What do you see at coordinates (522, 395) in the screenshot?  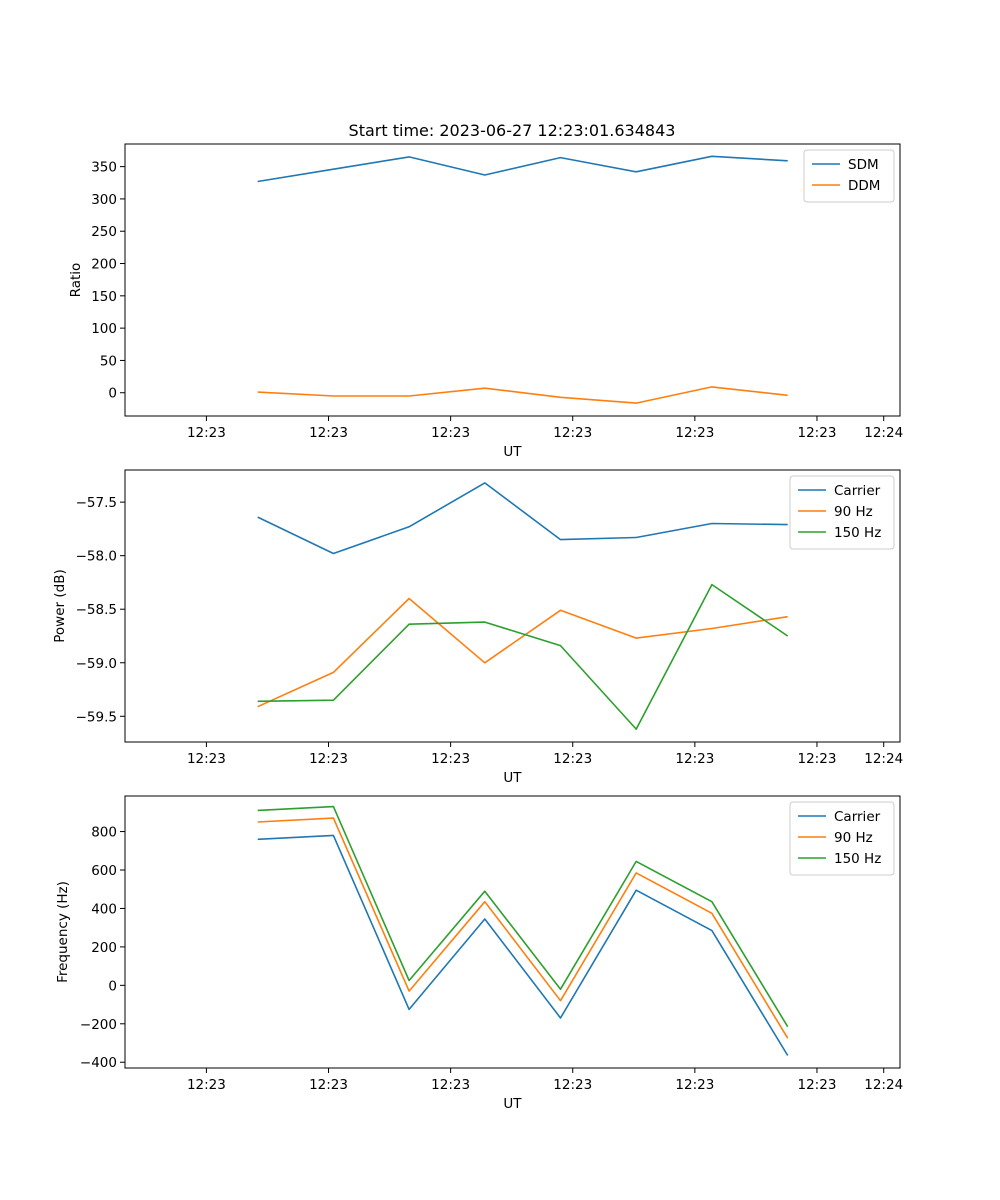 I see `series-line-ddm` at bounding box center [522, 395].